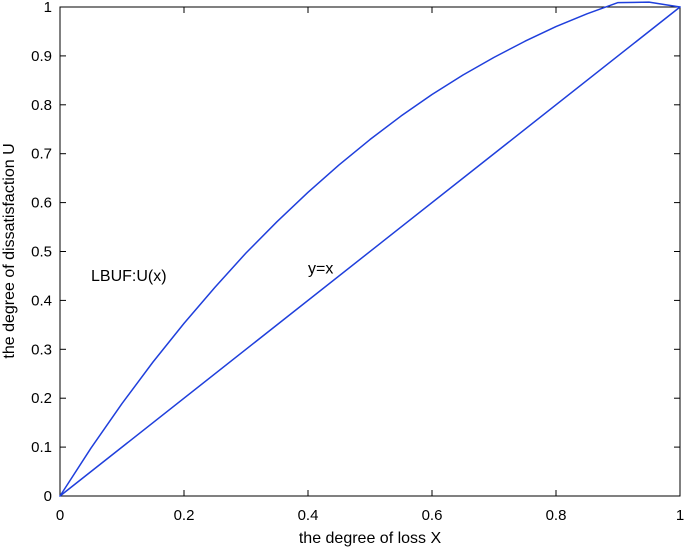  What do you see at coordinates (432, 515) in the screenshot?
I see `x-tick-label: 0.6` at bounding box center [432, 515].